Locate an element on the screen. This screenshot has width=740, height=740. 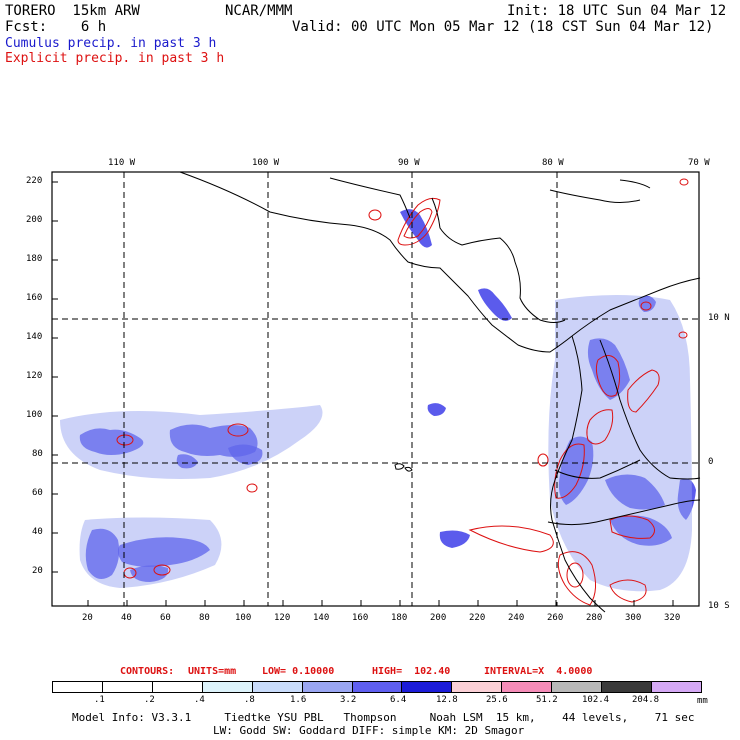
x-tick-label: 20 is located at coordinates (87, 618).